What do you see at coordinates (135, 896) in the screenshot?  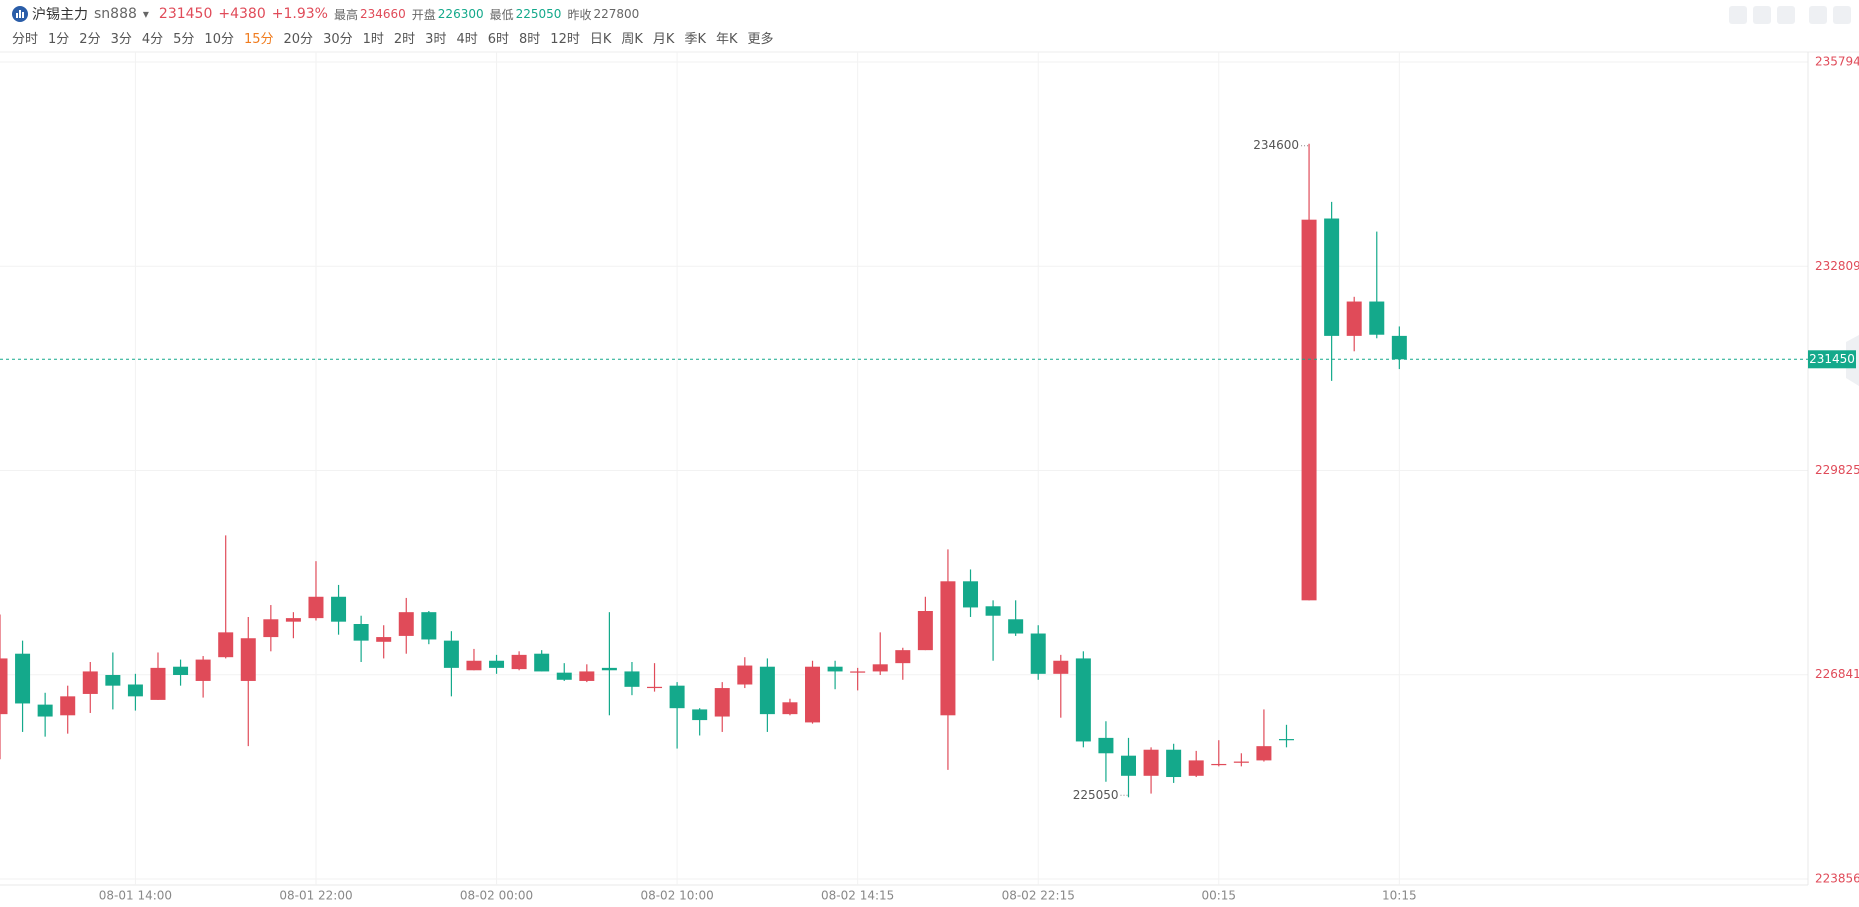 I see `x-tick-label: 08-01 14:00` at bounding box center [135, 896].